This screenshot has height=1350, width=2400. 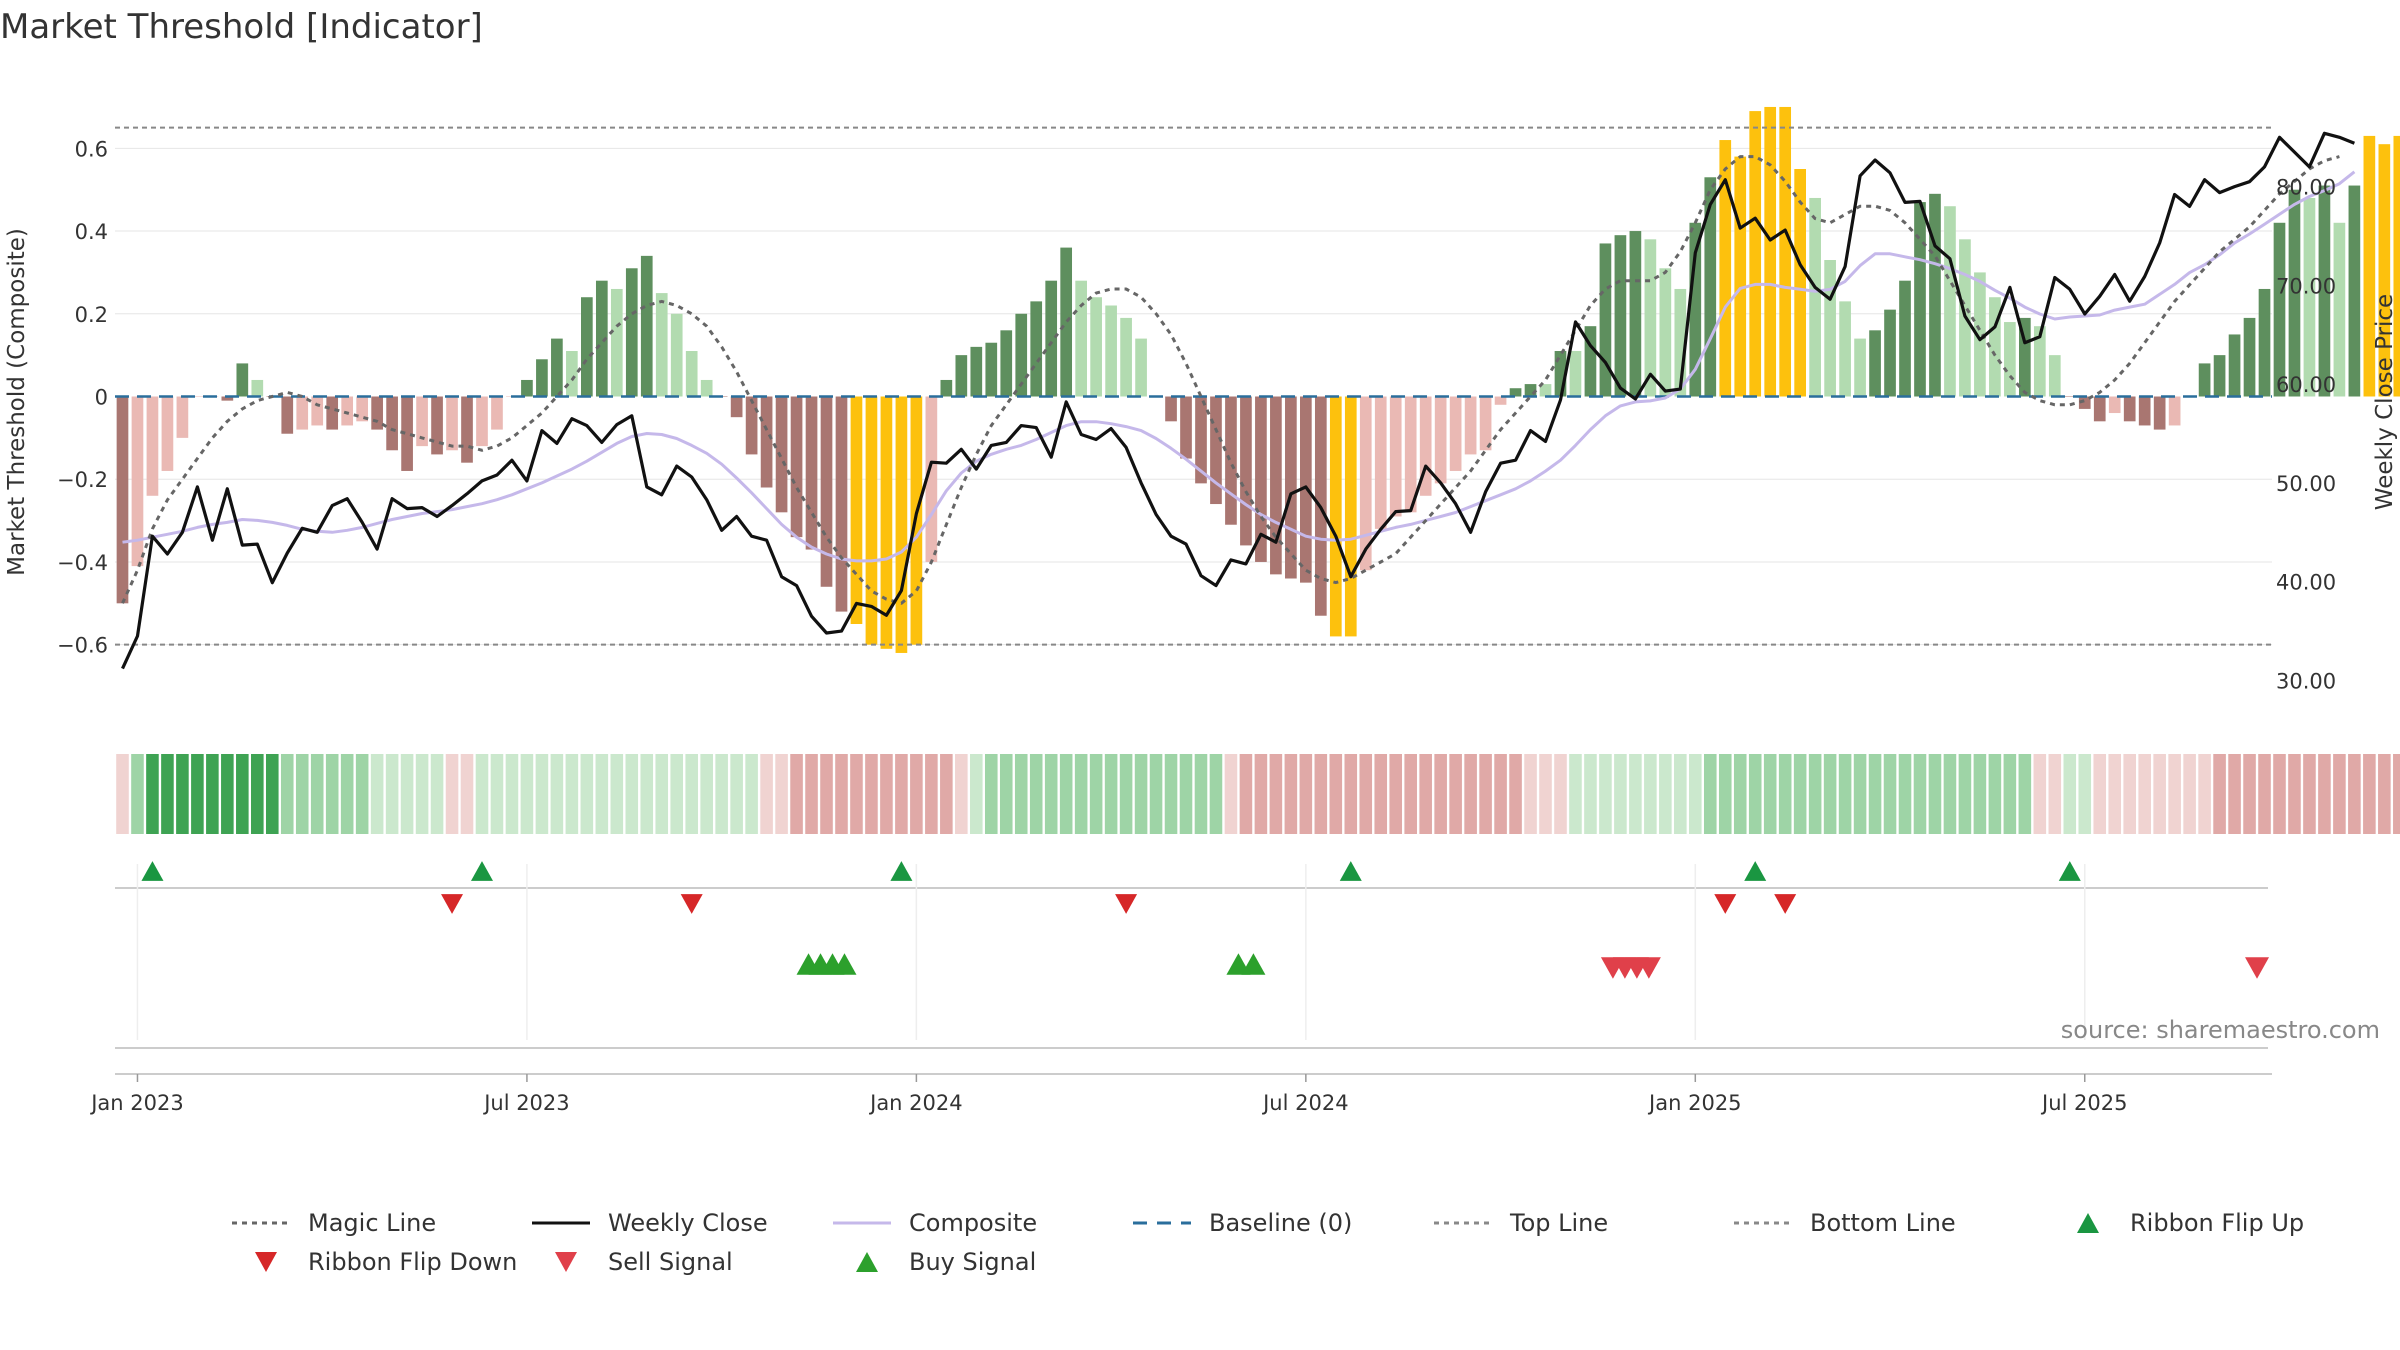 I want to click on y-tick-right: 30.00, so click(x=2306, y=681).